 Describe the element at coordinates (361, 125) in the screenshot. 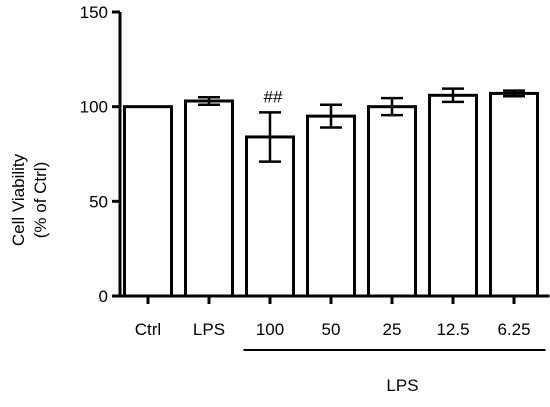

I see `error-bars-layer` at that location.